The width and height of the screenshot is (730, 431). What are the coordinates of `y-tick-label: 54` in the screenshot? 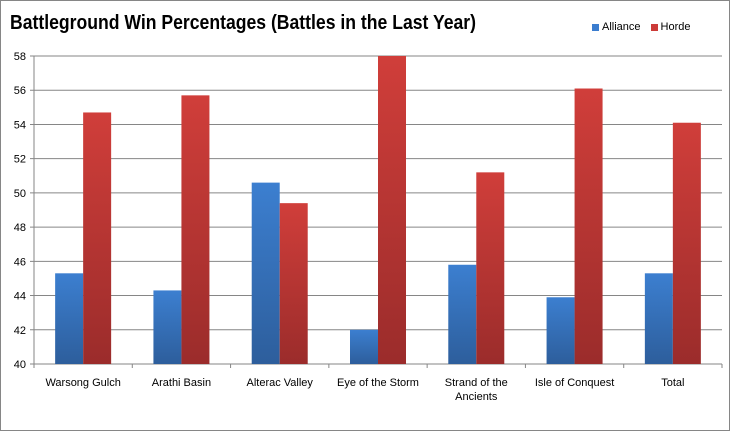 It's located at (20, 125).